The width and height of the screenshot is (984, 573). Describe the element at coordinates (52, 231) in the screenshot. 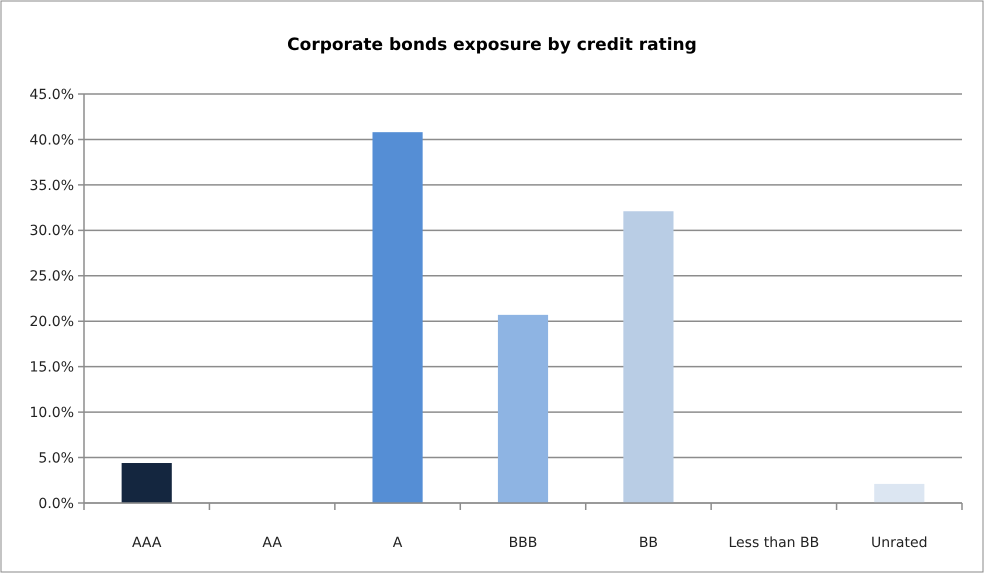

I see `y-tick-label: 30.0%` at that location.